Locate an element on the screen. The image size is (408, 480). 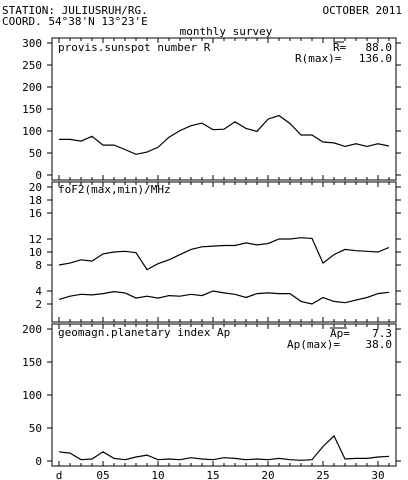
ap-y-tick-label: 0 is located at coordinates (38, 461).